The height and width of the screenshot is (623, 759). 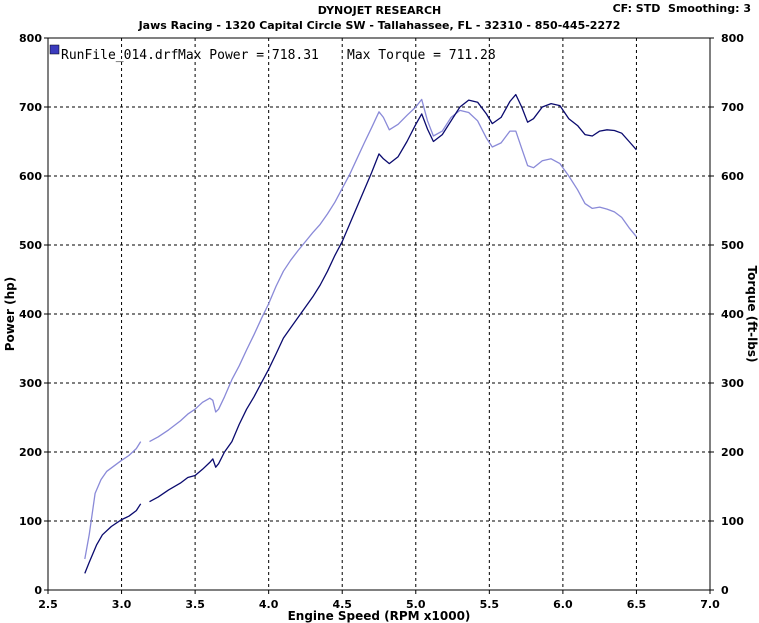 What do you see at coordinates (30, 107) in the screenshot?
I see `y-tick-label: 700` at bounding box center [30, 107].